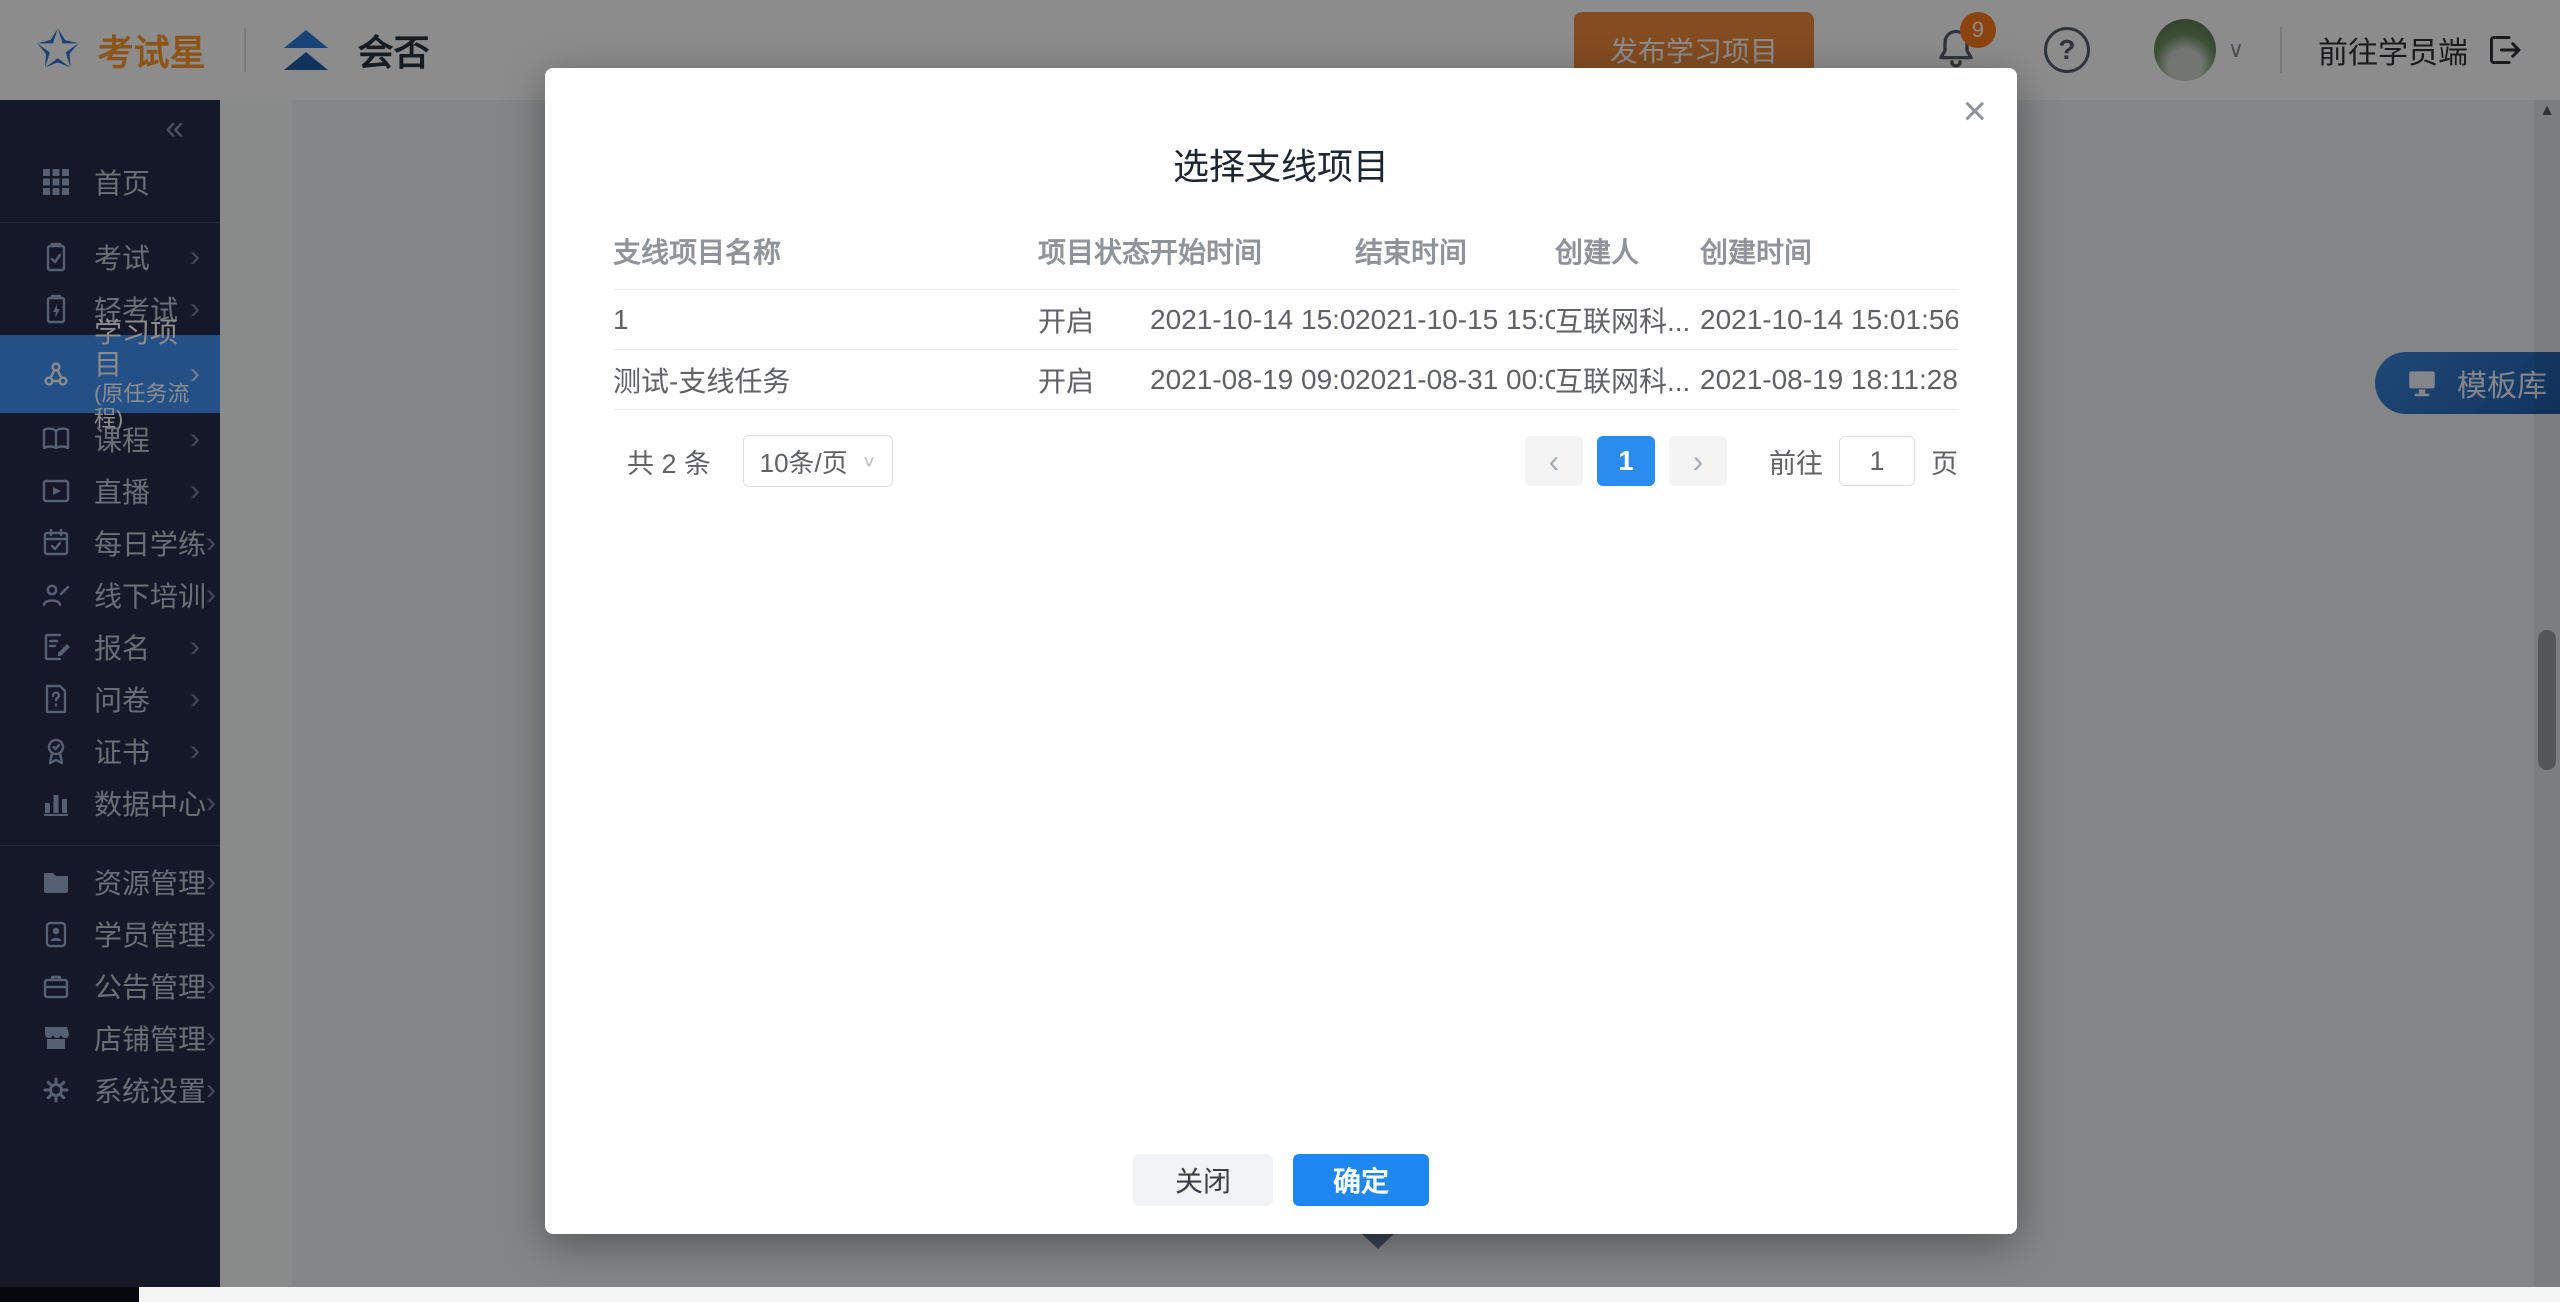 Image resolution: width=2560 pixels, height=1302 pixels. What do you see at coordinates (1829, 319) in the screenshot?
I see `cell-created: 2021-10-14 15:01:56` at bounding box center [1829, 319].